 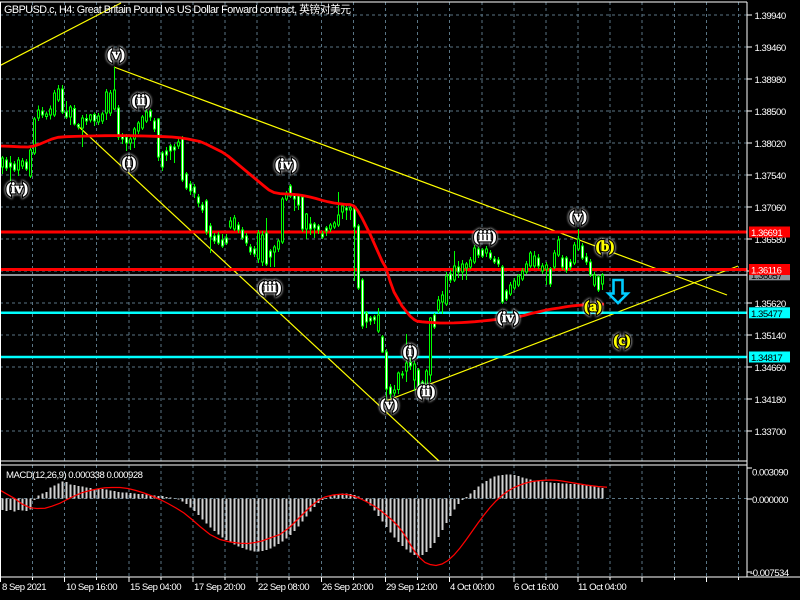 I want to click on svg-text: 1.37540, so click(x=770, y=176).